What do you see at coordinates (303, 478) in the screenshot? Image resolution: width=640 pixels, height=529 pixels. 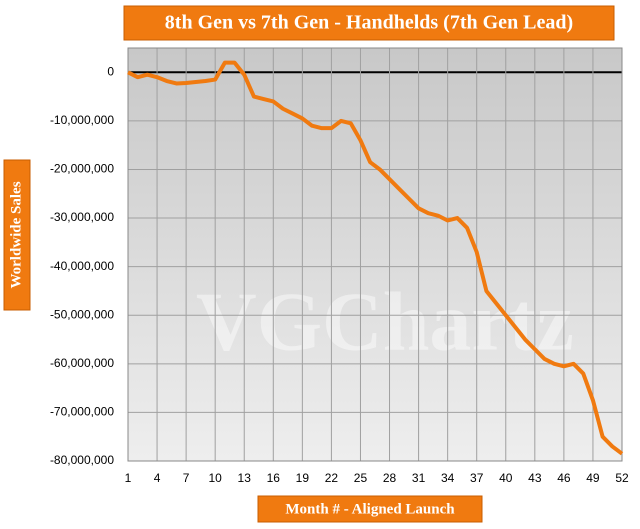 I see `x-tick-label: 19` at bounding box center [303, 478].